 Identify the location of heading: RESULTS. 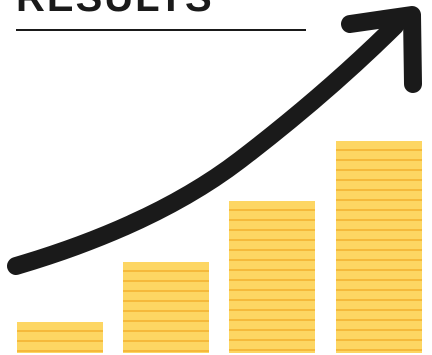
(115, 9).